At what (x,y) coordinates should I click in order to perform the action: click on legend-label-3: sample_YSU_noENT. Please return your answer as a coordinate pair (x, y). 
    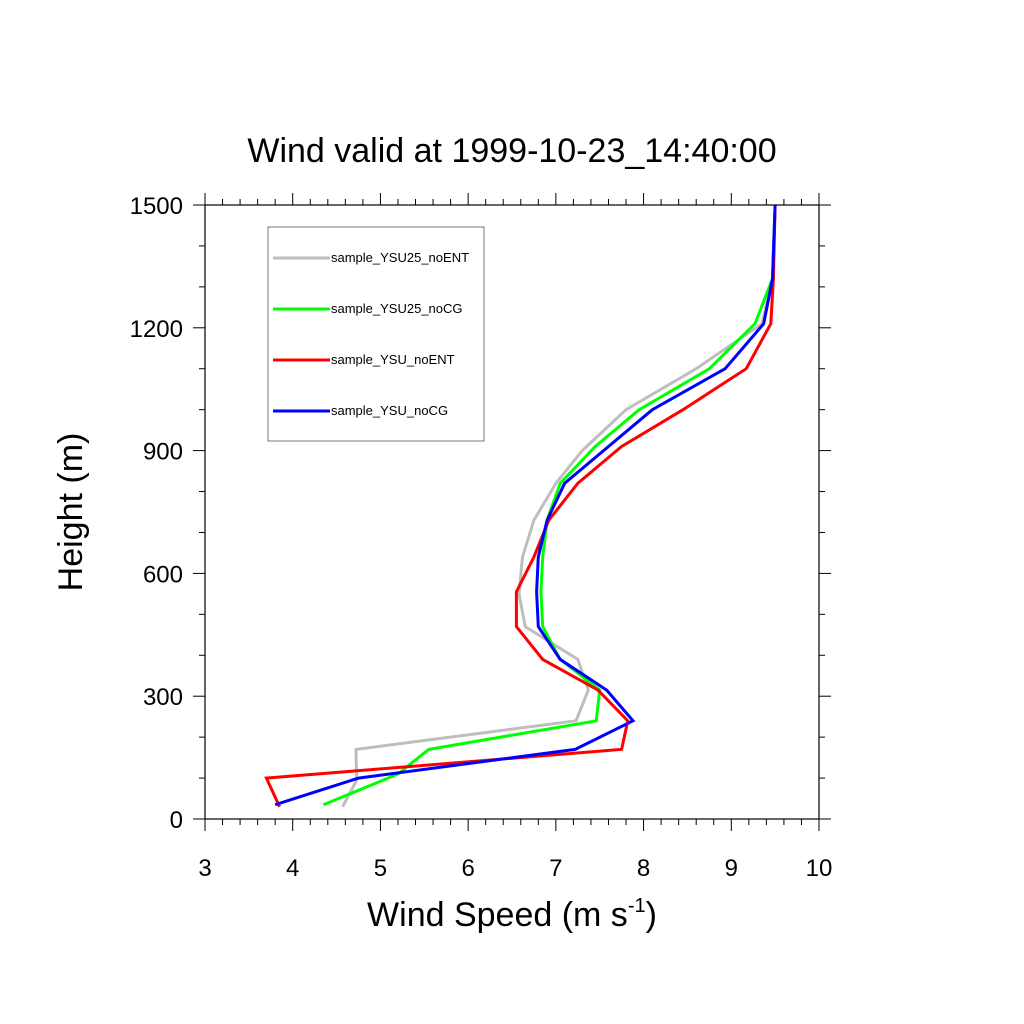
    Looking at the image, I should click on (393, 359).